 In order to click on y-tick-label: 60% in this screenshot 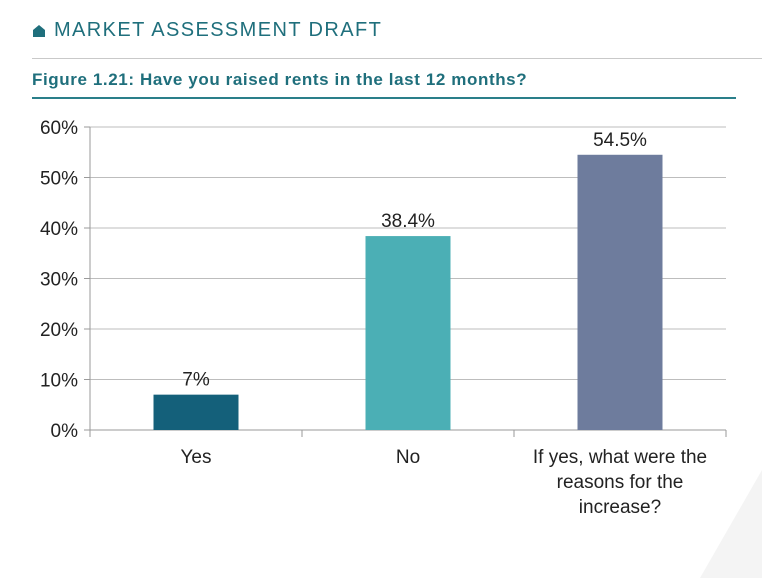, I will do `click(59, 128)`.